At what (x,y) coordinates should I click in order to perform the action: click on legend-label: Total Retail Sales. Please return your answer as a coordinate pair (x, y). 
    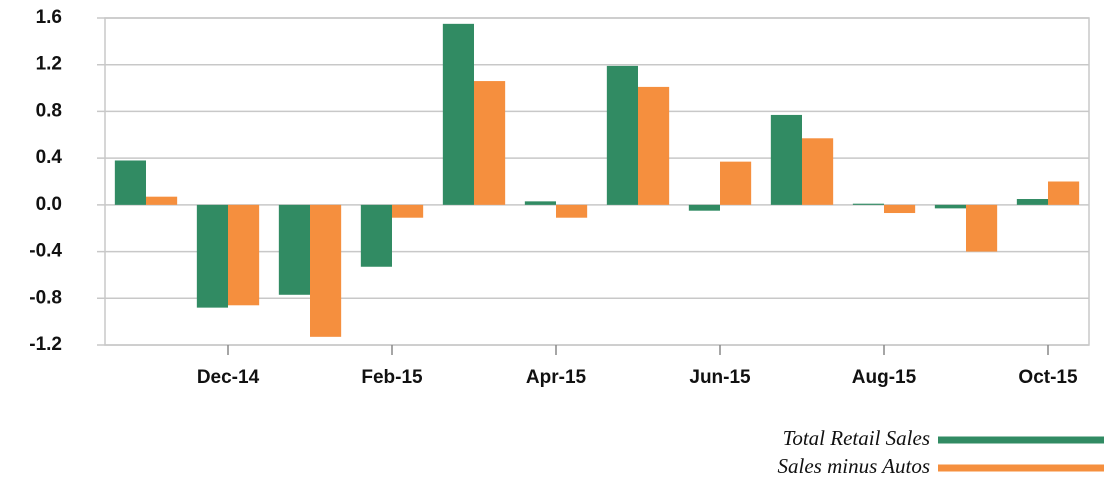
    Looking at the image, I should click on (856, 438).